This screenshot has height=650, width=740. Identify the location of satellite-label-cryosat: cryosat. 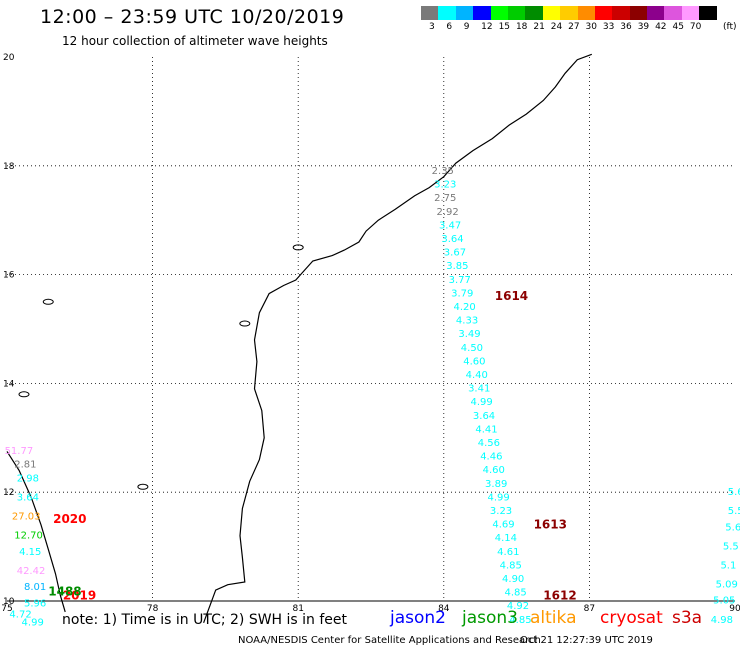
(631, 618).